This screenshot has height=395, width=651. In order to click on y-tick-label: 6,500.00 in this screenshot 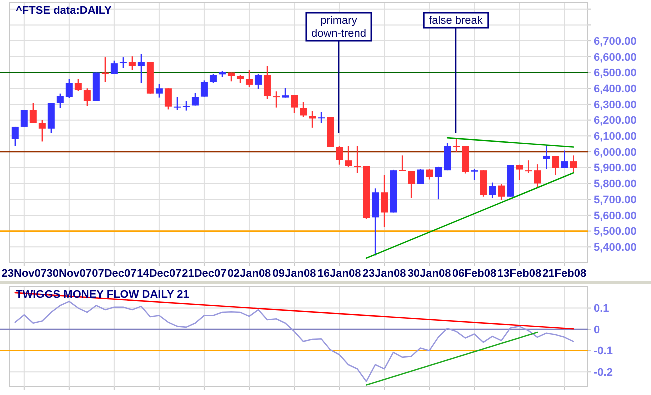, I will do `click(615, 74)`.